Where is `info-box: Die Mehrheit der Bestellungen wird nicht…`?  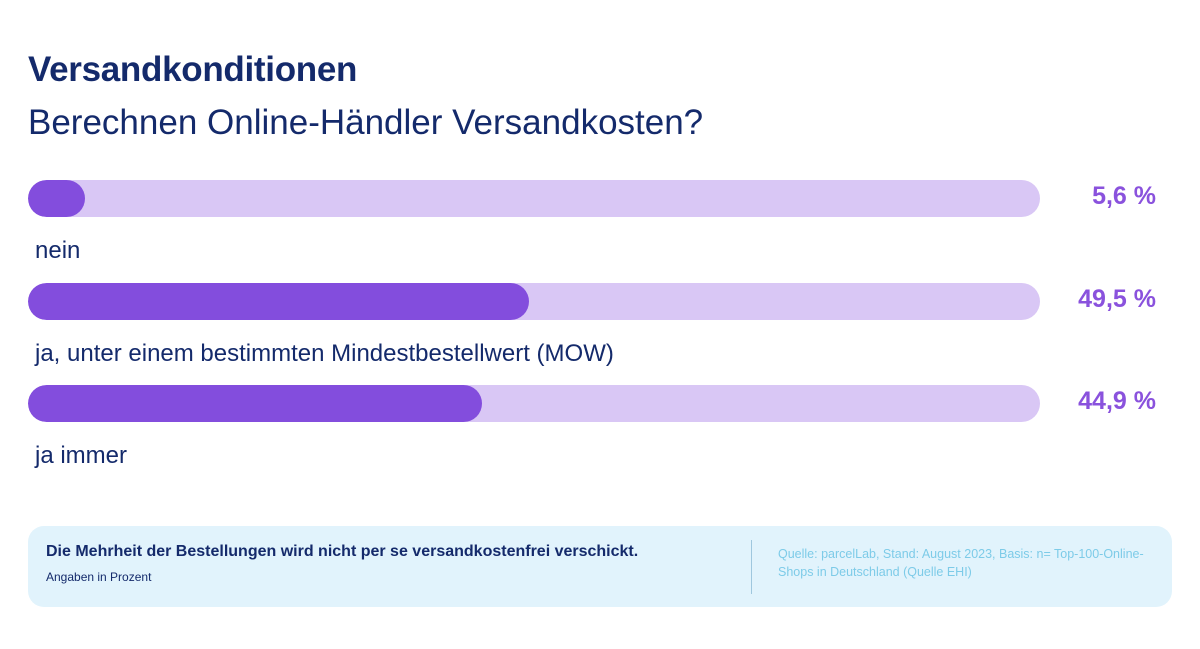 info-box: Die Mehrheit der Bestellungen wird nicht… is located at coordinates (600, 566).